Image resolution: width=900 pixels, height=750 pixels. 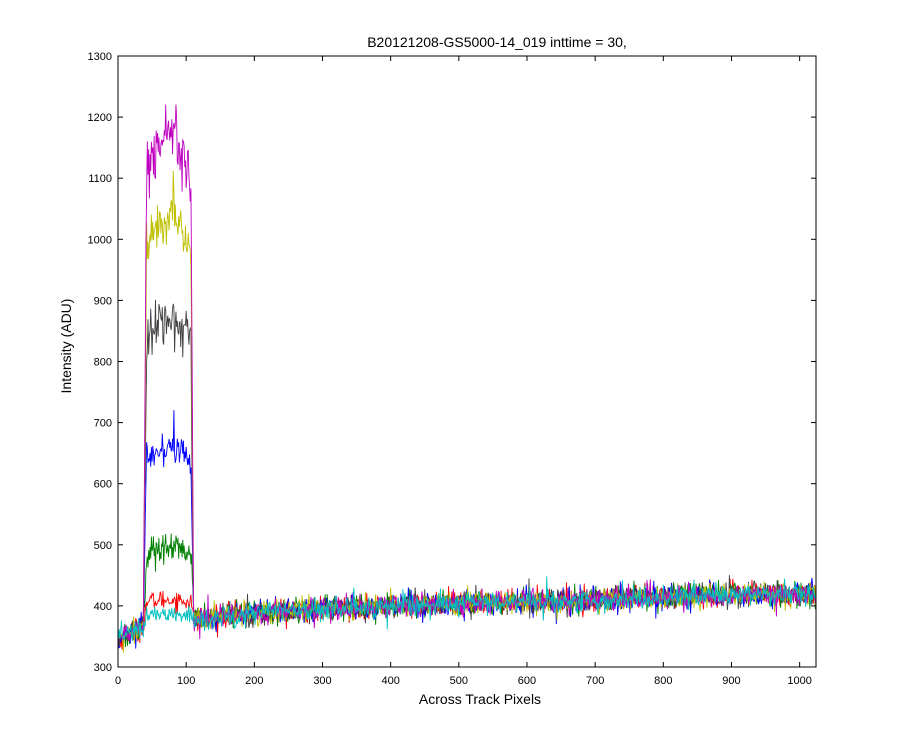 I want to click on x-tick-label: 500, so click(x=459, y=681).